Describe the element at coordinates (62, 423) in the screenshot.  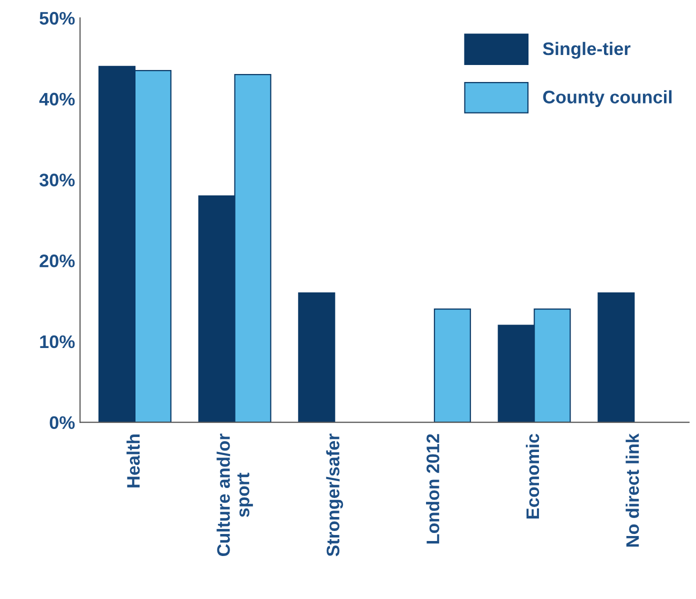
I see `y-tick-label: 0%` at that location.